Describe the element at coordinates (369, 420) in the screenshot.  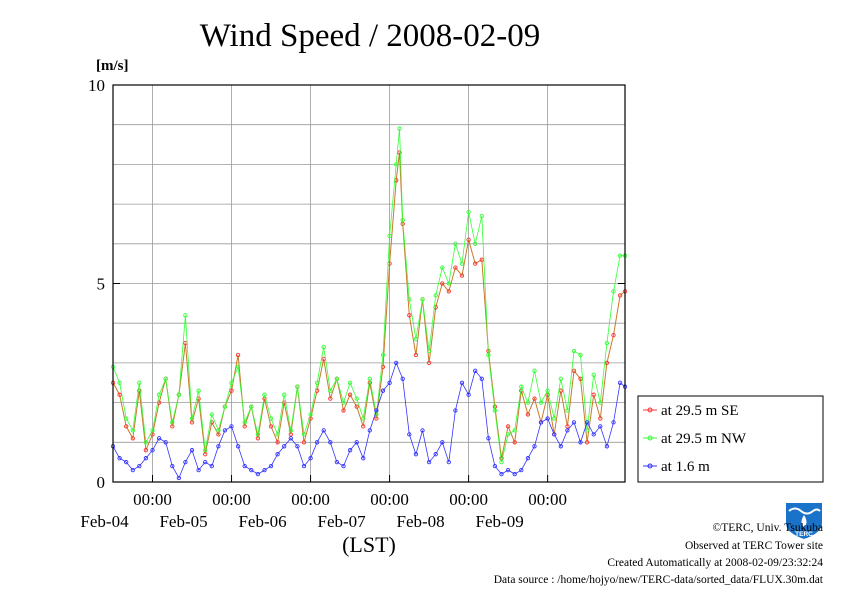
I see `series-line` at that location.